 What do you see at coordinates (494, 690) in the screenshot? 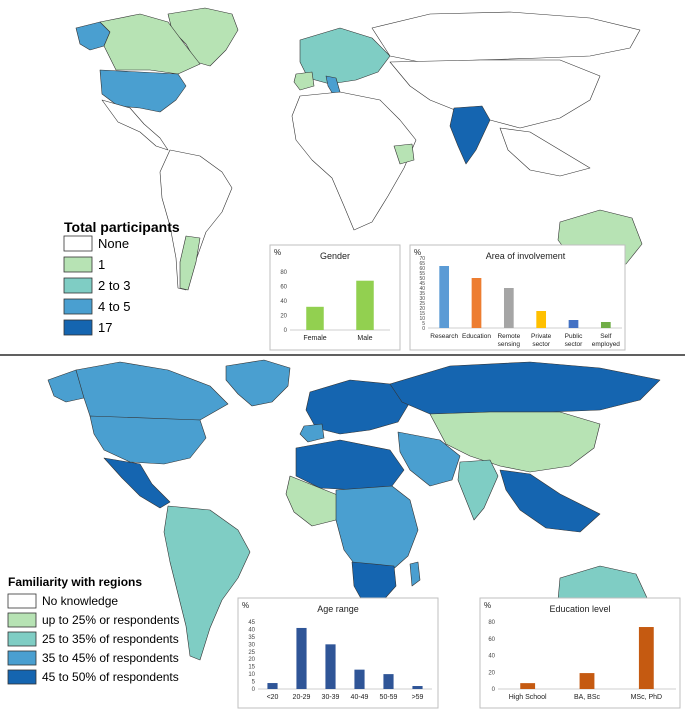
I see `chart-edu-ytick-0: 0` at bounding box center [494, 690].